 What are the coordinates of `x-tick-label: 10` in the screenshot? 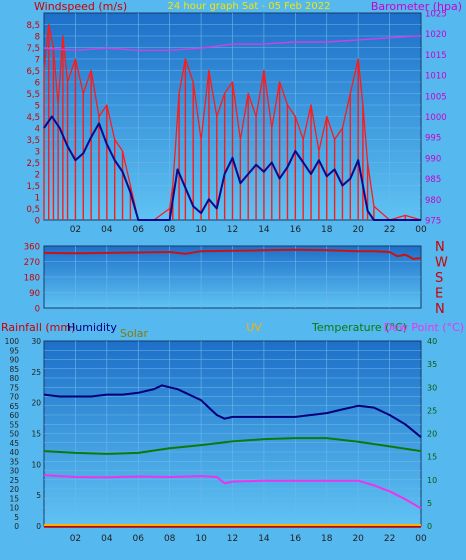 It's located at (201, 539).